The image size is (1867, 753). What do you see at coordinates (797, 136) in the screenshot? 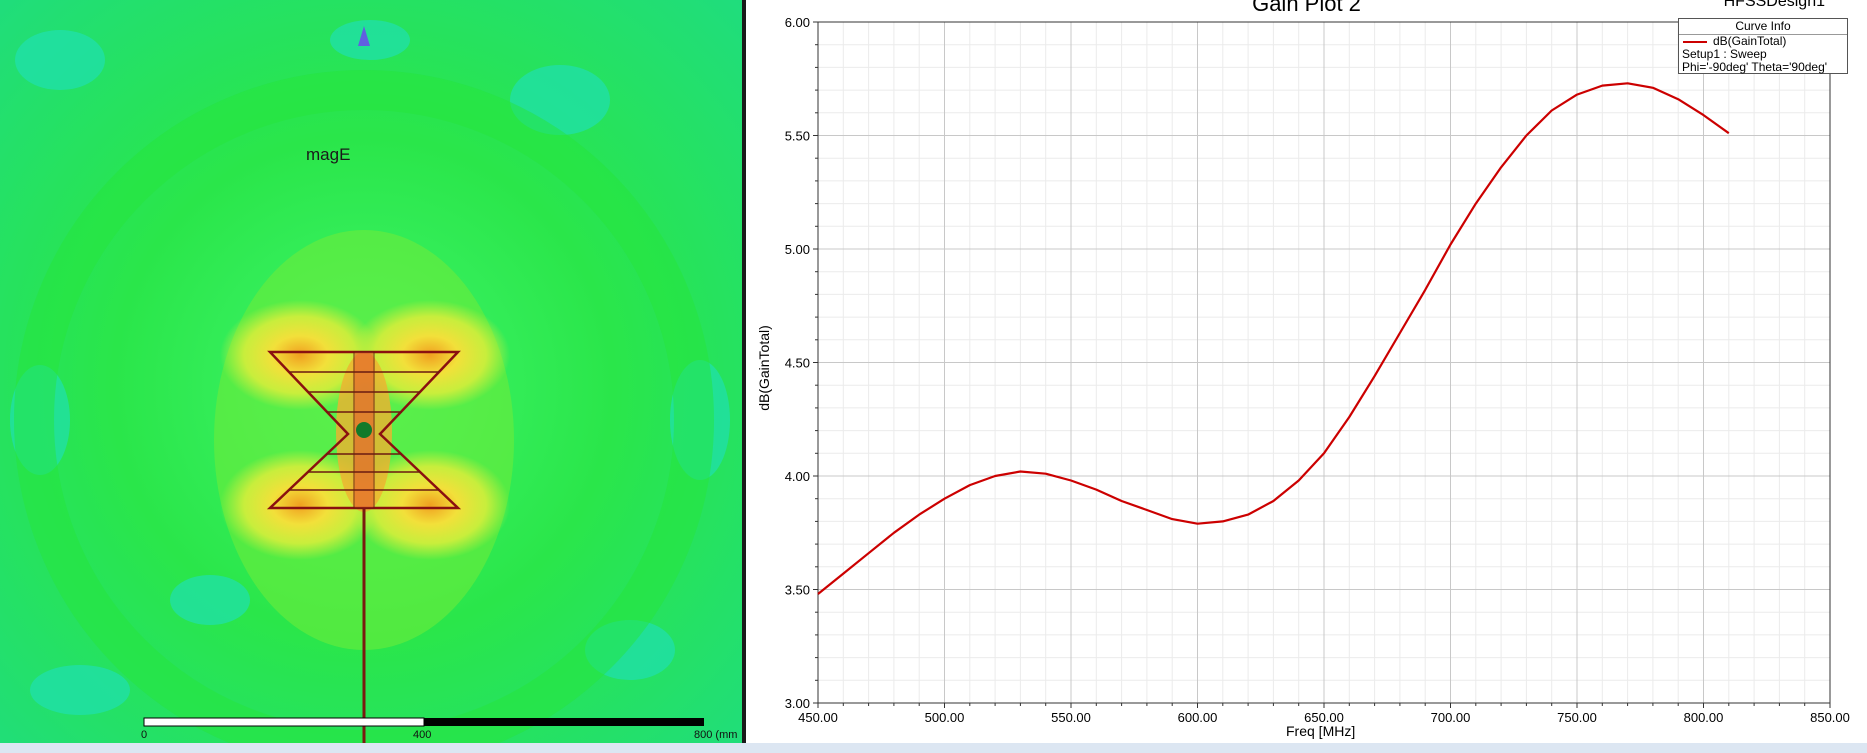
I see `y-tick-label: 5.50` at bounding box center [797, 136].